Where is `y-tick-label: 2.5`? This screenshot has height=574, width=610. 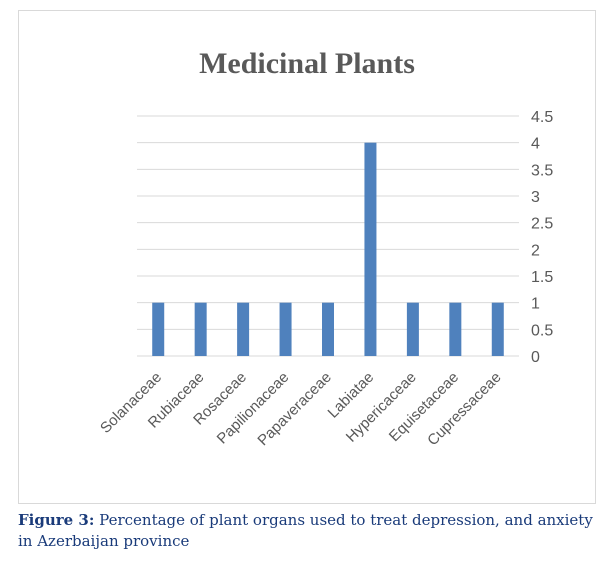 y-tick-label: 2.5 is located at coordinates (542, 224).